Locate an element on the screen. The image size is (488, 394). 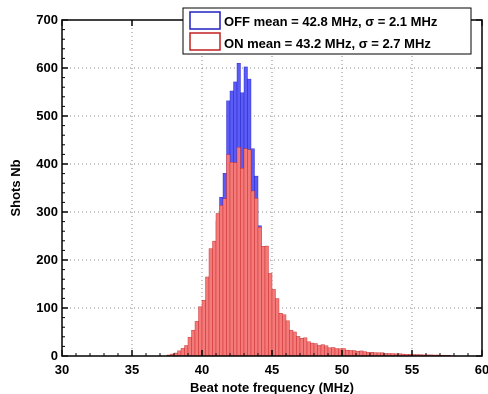
x-tick-labels: 30 35 40 45 50 55 60 is located at coordinates (271, 369).